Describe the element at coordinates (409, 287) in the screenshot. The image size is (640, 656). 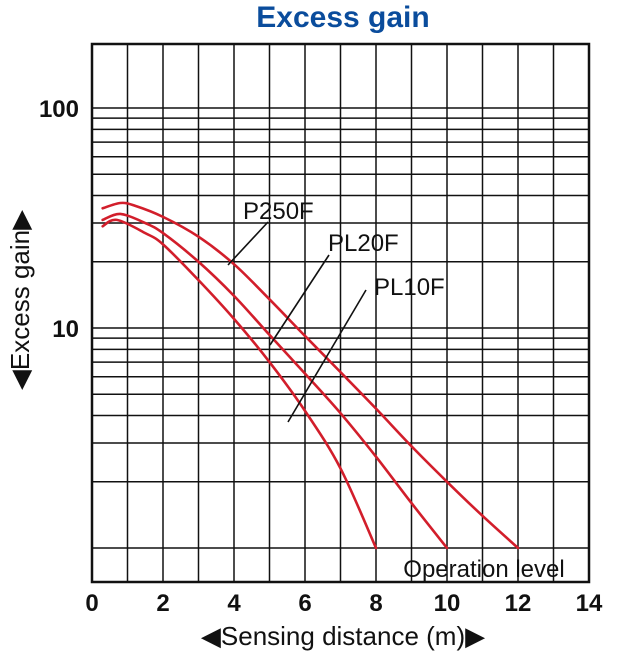
I see `series-label-pl10f: PL10F` at that location.